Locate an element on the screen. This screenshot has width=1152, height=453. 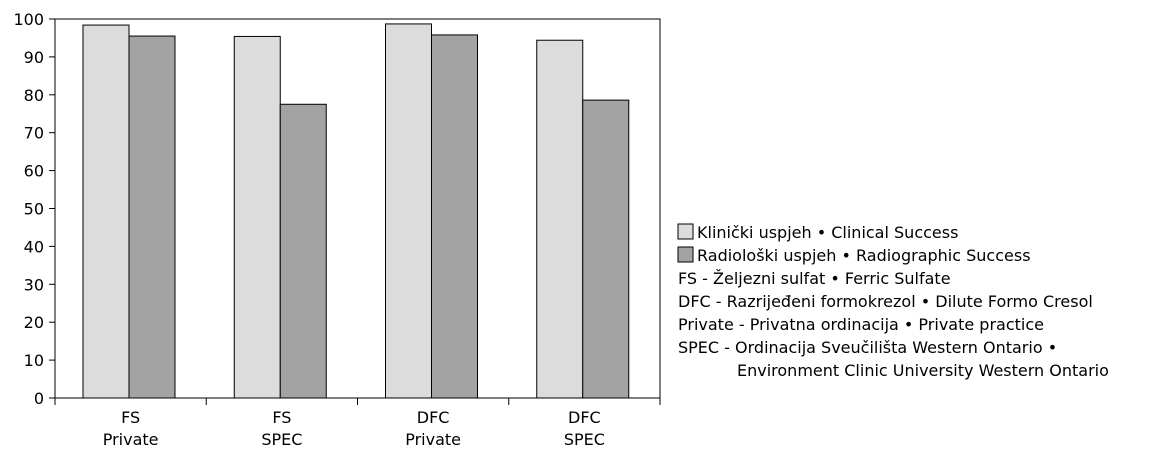
y-tick-label: 70 is located at coordinates (34, 133).